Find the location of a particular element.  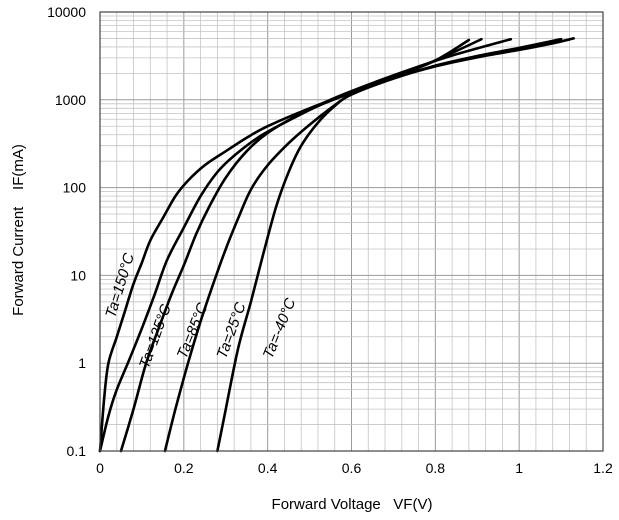

series-label: Ta=25°C is located at coordinates (232, 330).